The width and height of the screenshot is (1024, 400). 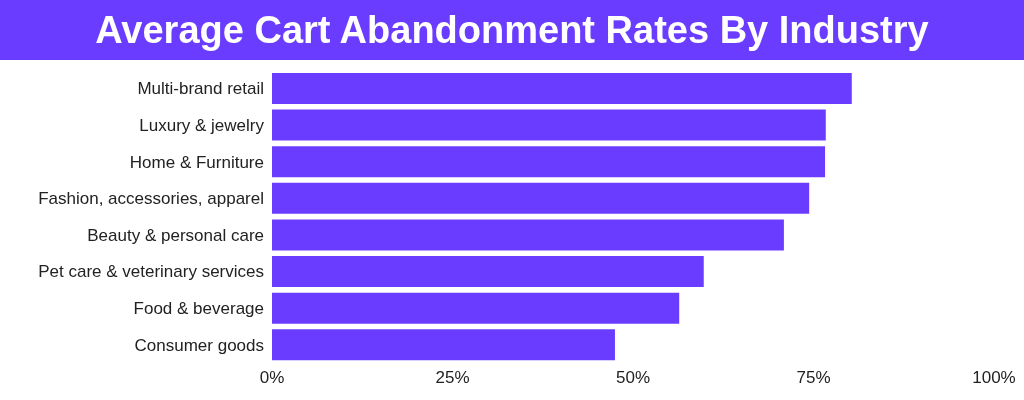 What do you see at coordinates (813, 378) in the screenshot?
I see `x-tick-label: 75%` at bounding box center [813, 378].